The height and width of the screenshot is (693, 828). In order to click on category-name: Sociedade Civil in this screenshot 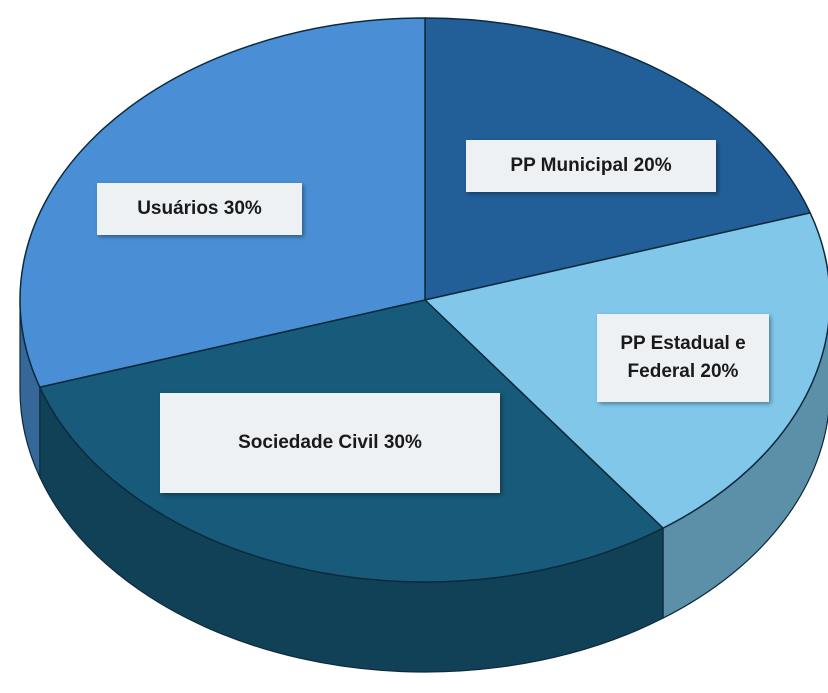, I will do `click(308, 442)`.